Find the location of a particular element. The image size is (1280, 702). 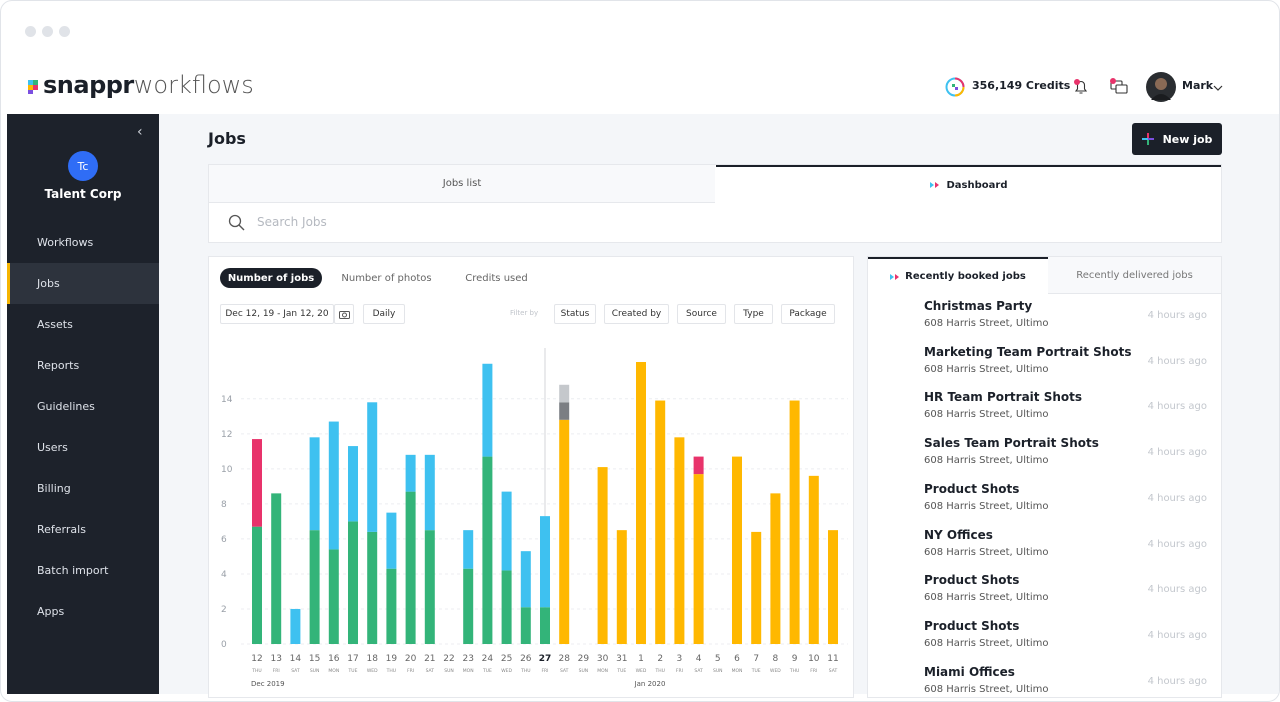

weekday-label: MON is located at coordinates (602, 671).